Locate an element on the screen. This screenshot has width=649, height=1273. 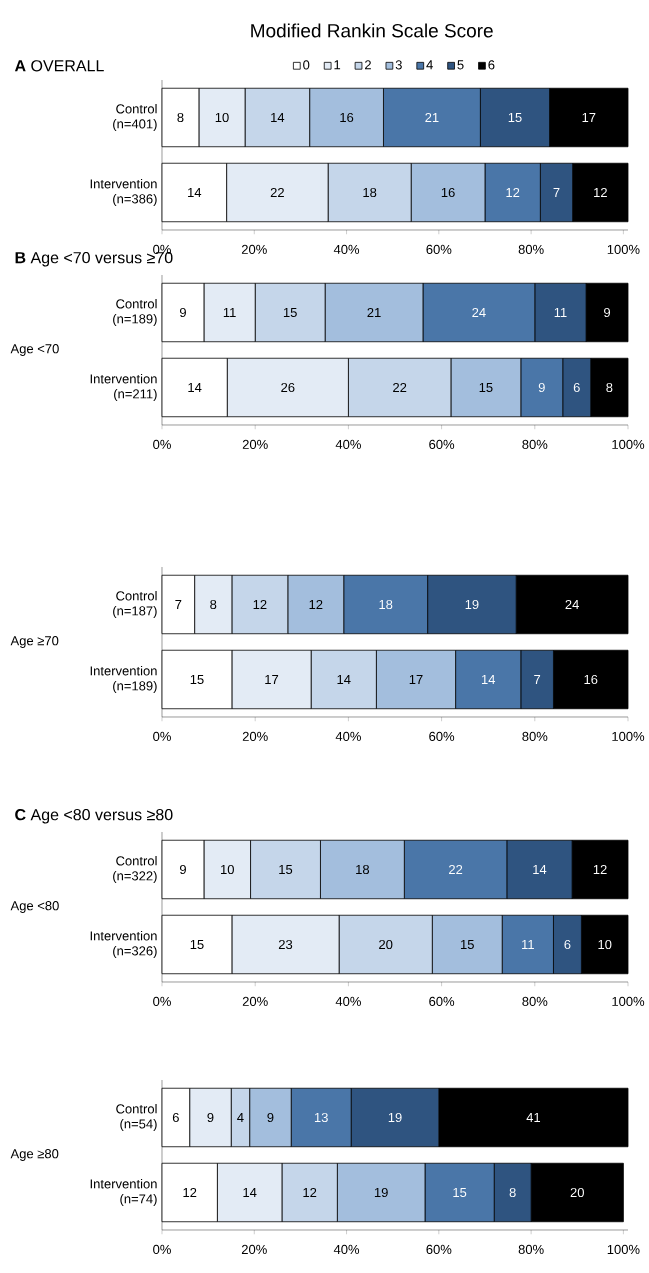
chart-title: B Age <70 versus ≥70 is located at coordinates (94, 259).